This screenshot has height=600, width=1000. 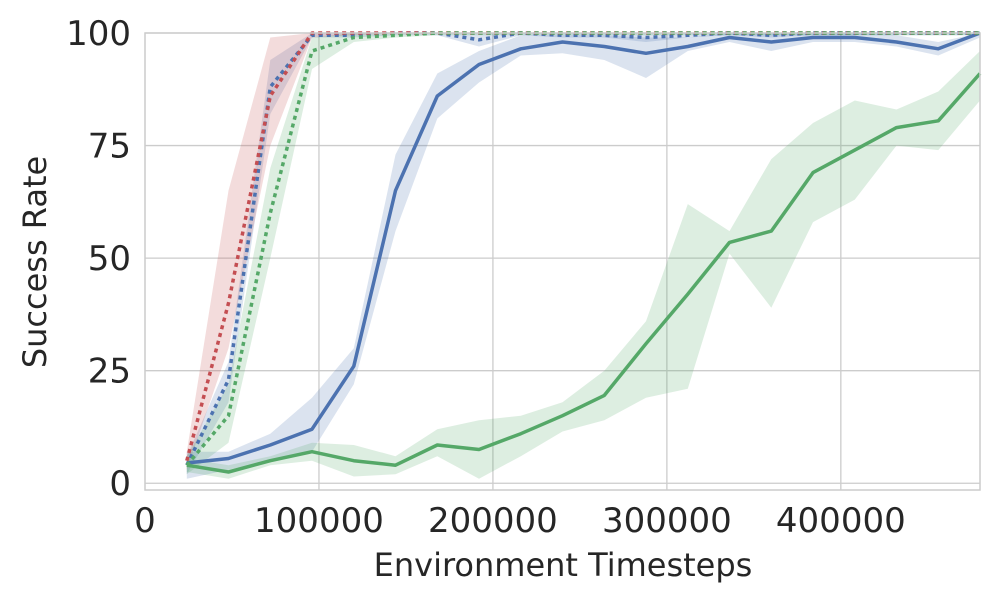 I want to click on x-tick-label: 400000, so click(x=841, y=521).